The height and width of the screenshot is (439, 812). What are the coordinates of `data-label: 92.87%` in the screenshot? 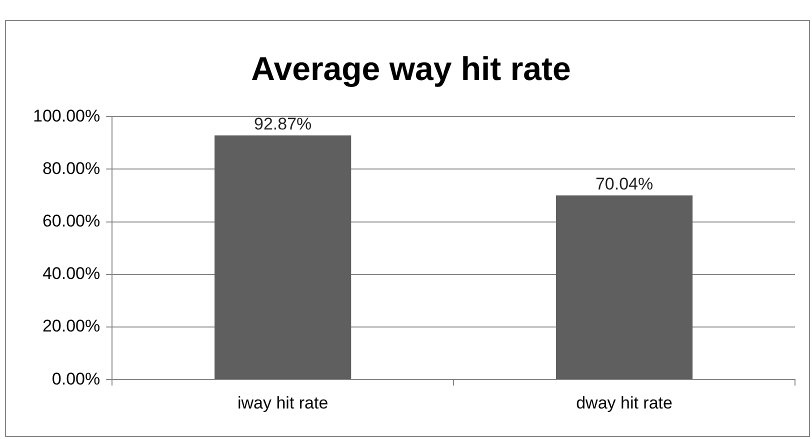 It's located at (283, 124).